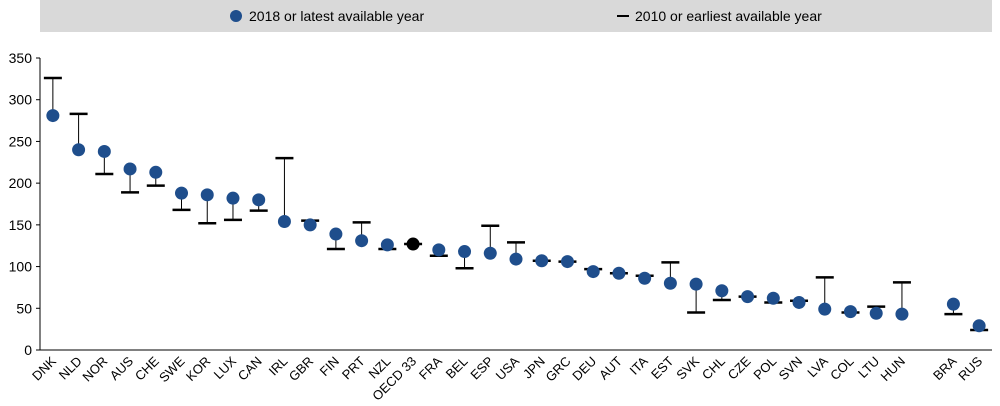 The height and width of the screenshot is (406, 1000). I want to click on x-tick-label: GBR, so click(301, 369).